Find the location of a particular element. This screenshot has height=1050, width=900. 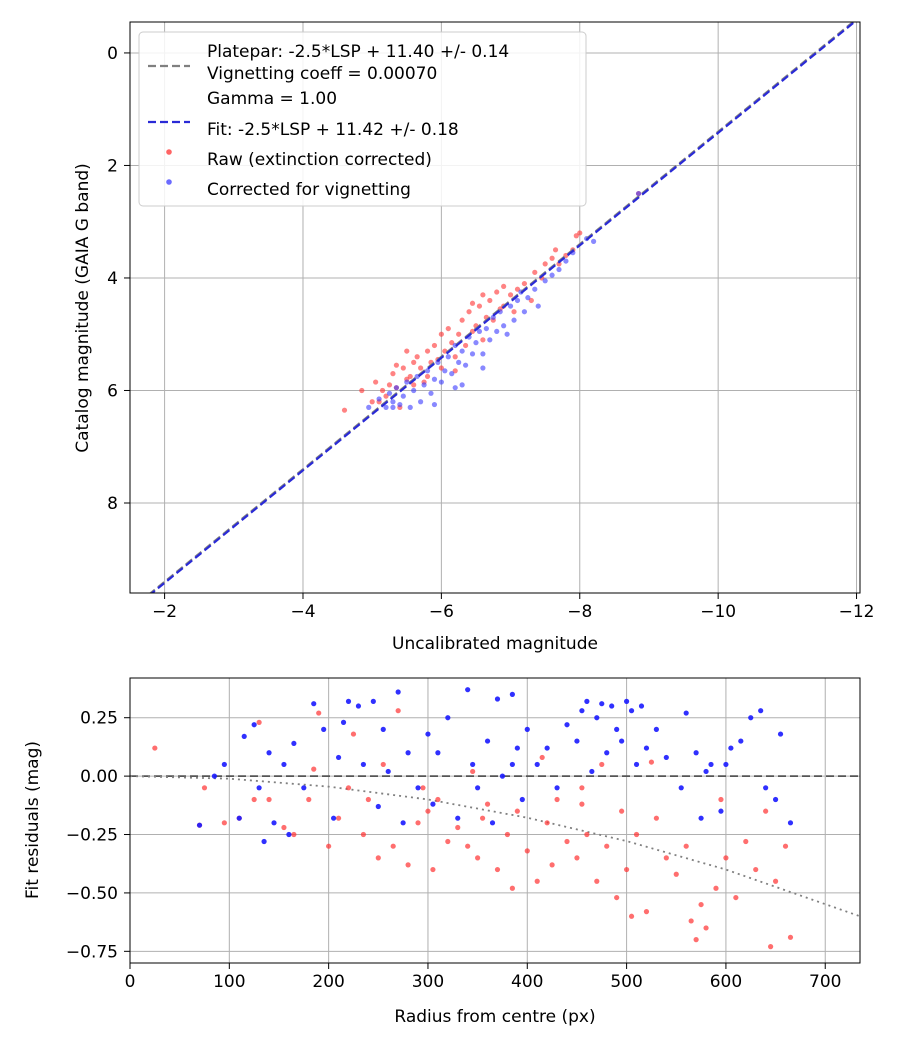

y-tick-label: −0.50 is located at coordinates (92, 894).